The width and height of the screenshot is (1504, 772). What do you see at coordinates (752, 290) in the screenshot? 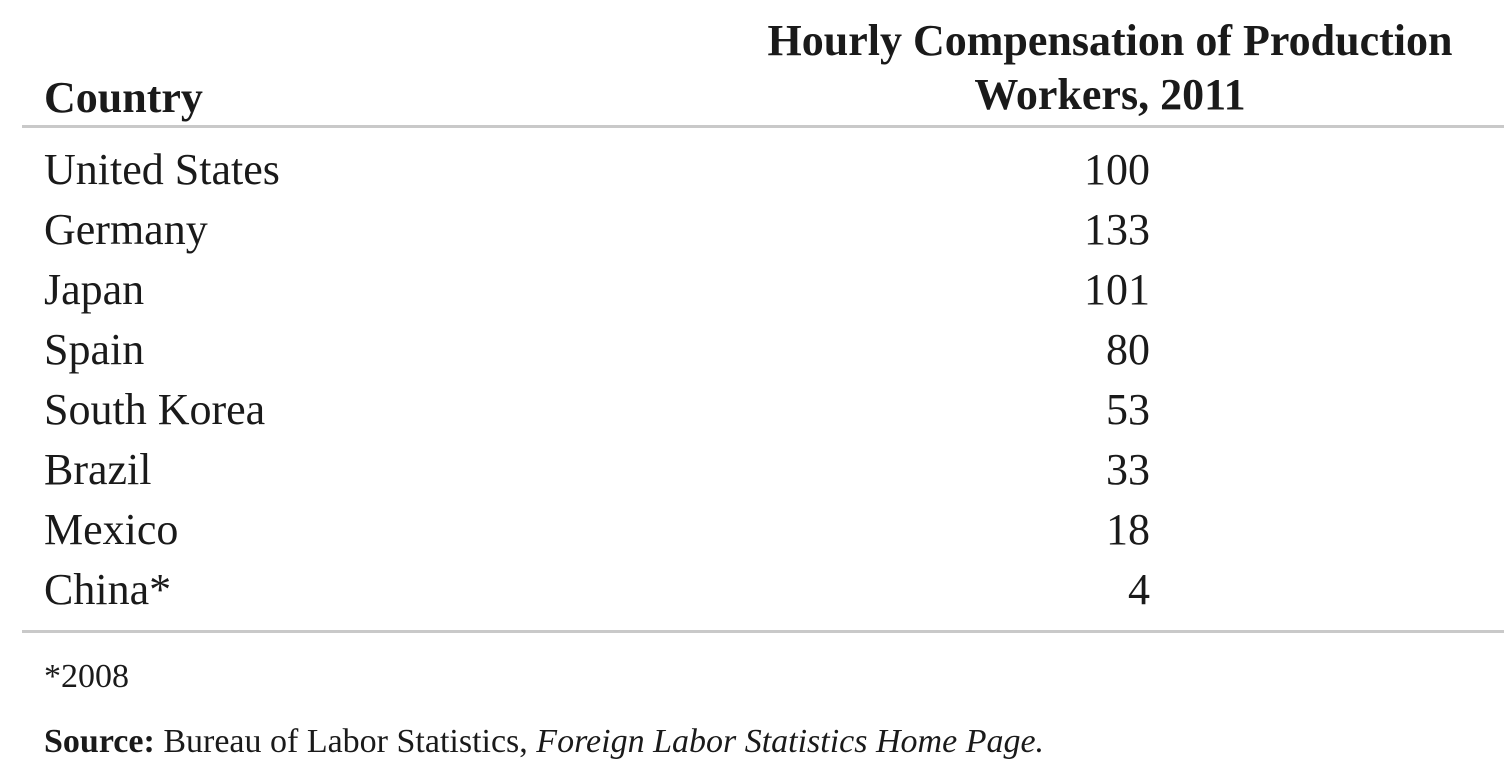
I see `table-row: Japan 101` at bounding box center [752, 290].